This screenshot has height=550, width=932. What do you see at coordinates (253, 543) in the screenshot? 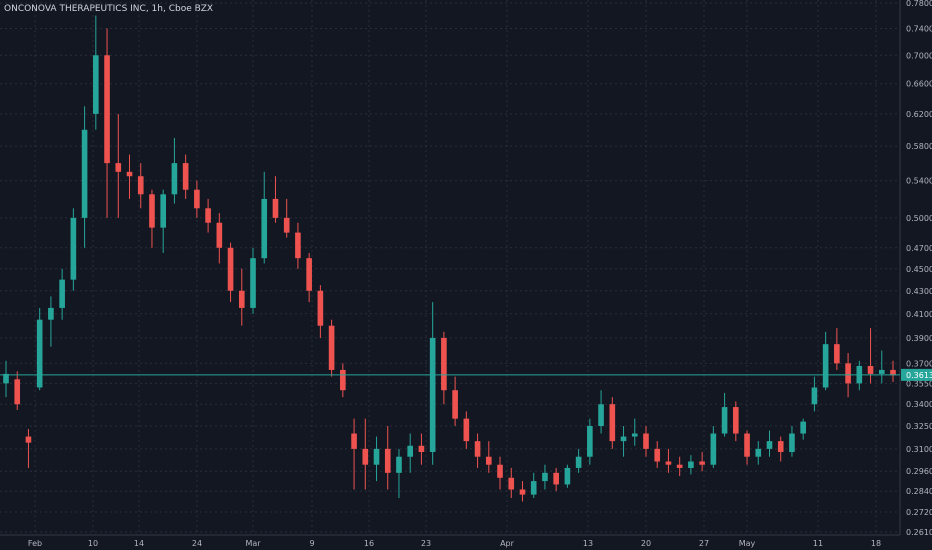
I see `x-tick-label: Mar` at bounding box center [253, 543].